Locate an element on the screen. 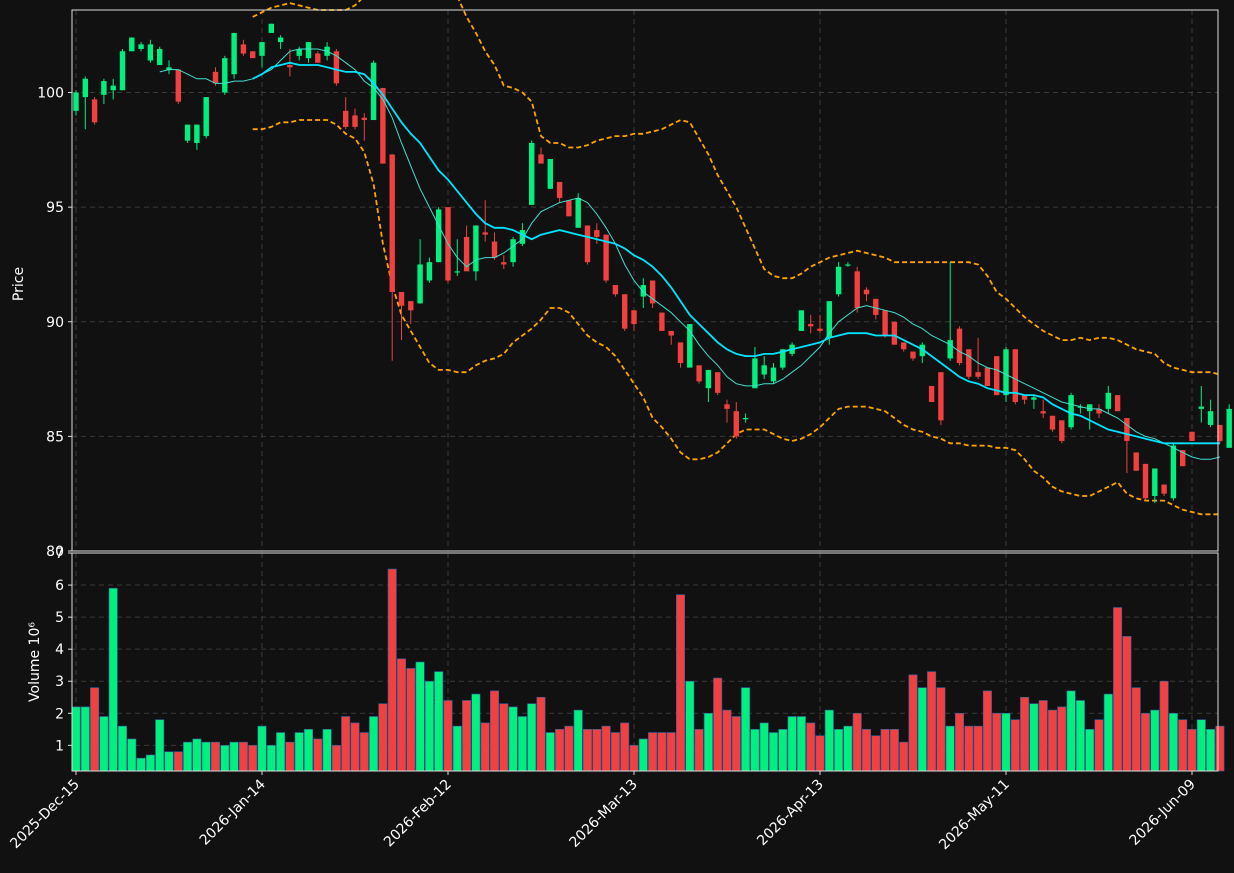  price-tick-label: 95 is located at coordinates (55, 208).